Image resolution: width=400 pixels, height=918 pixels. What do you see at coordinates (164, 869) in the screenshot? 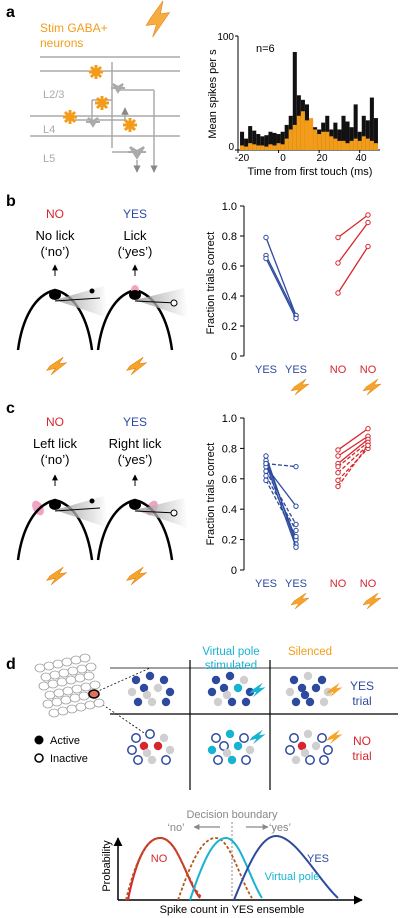
I see `no-silenced-curve` at bounding box center [164, 869].